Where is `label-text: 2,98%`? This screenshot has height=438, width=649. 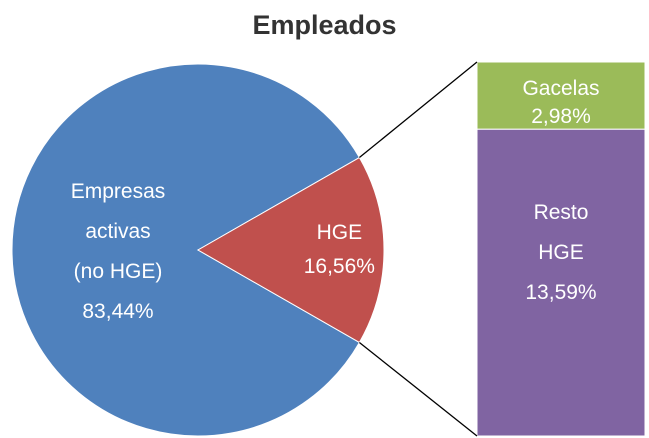
label-text: 2,98% is located at coordinates (561, 116).